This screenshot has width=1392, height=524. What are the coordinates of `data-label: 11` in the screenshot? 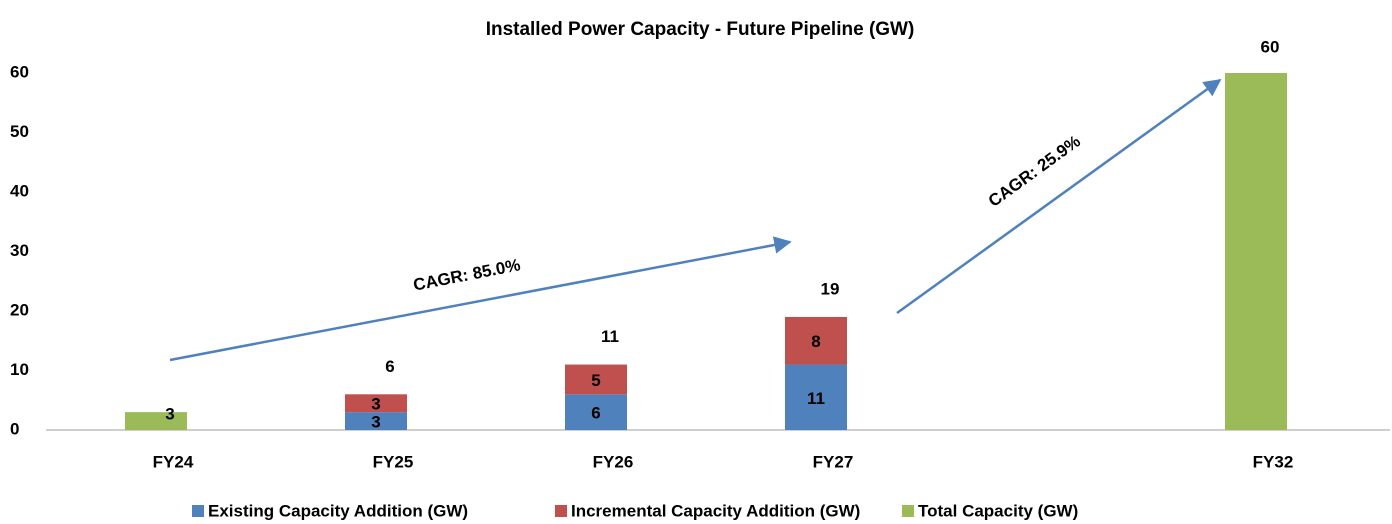 It's located at (816, 398).